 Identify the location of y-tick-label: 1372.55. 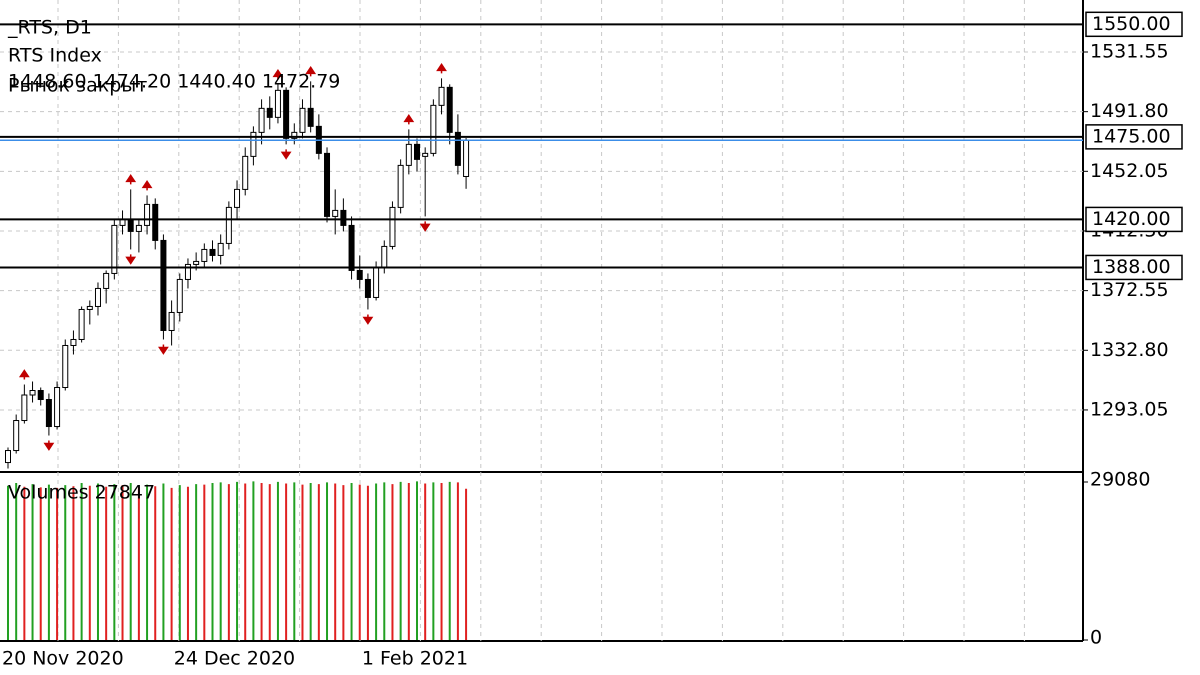
(1129, 290).